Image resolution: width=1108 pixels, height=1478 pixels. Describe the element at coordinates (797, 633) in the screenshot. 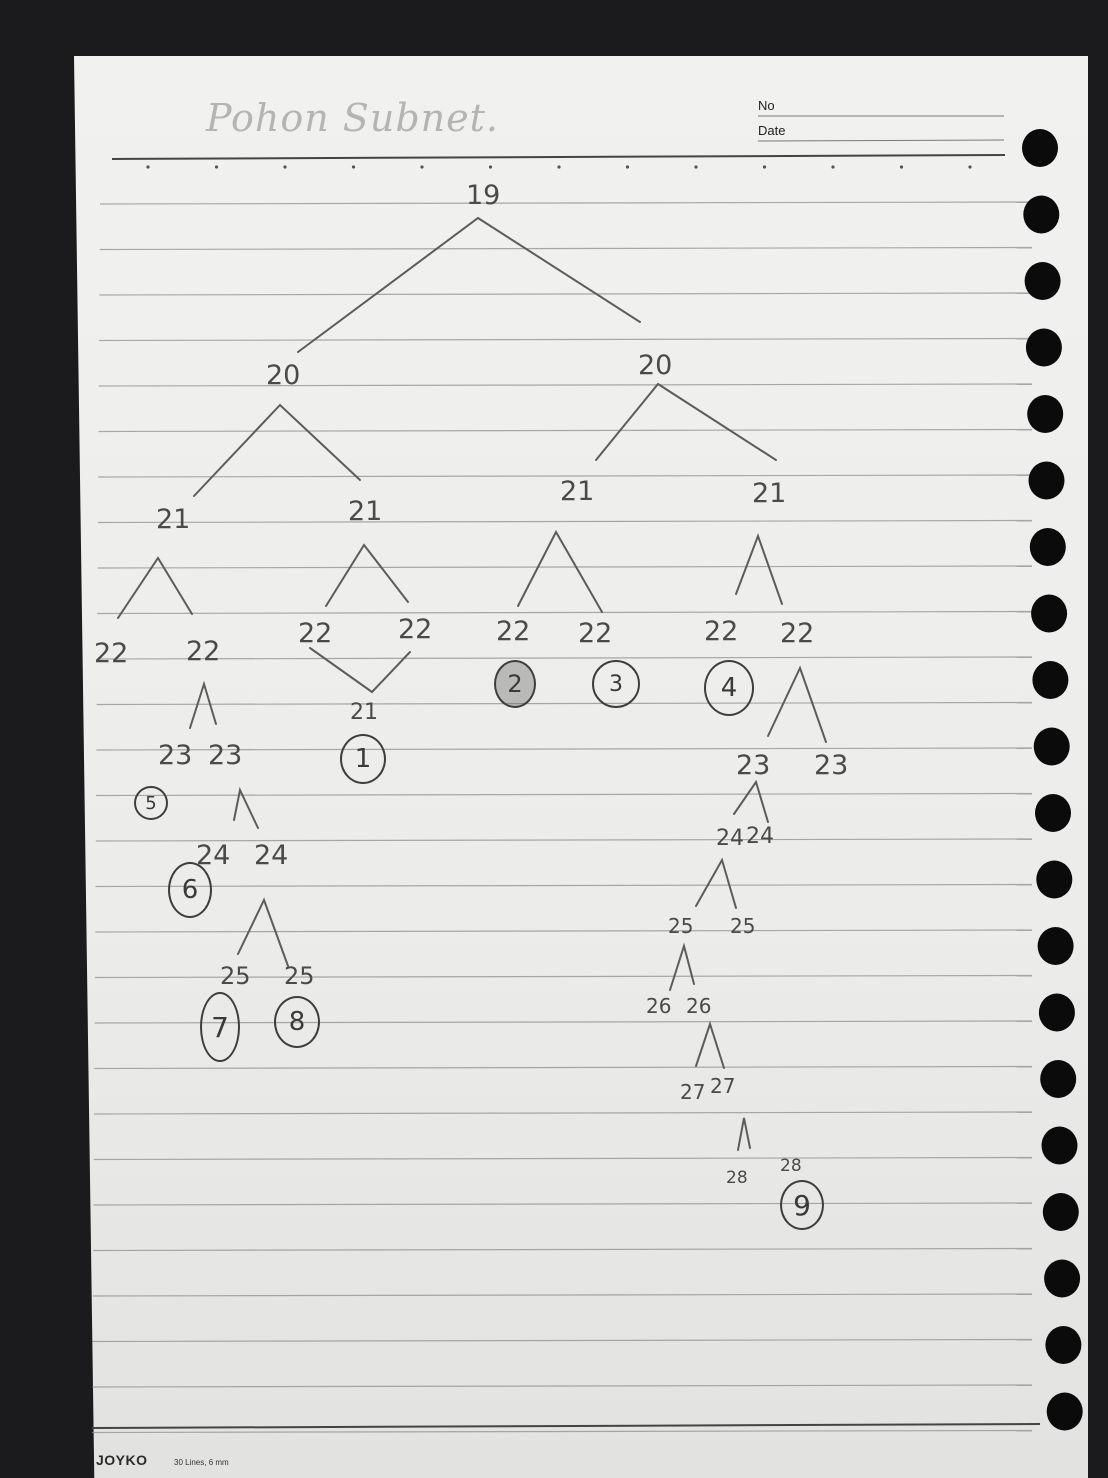

I see `node-l3-d2: 22` at that location.